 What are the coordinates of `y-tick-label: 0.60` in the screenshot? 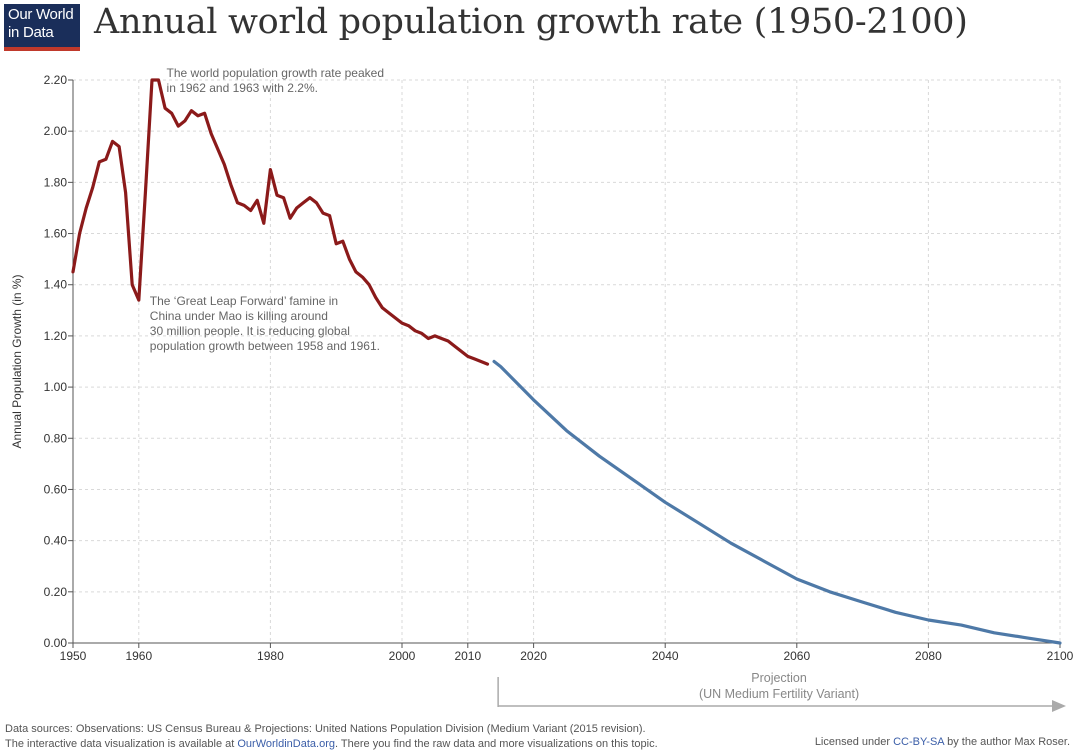 It's located at (56, 489).